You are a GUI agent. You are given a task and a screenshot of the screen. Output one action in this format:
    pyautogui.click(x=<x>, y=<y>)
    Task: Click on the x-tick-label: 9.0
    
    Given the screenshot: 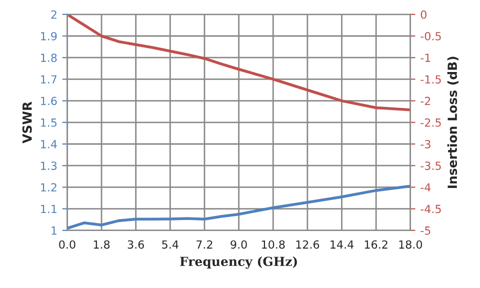 What is the action you would take?
    pyautogui.click(x=238, y=244)
    